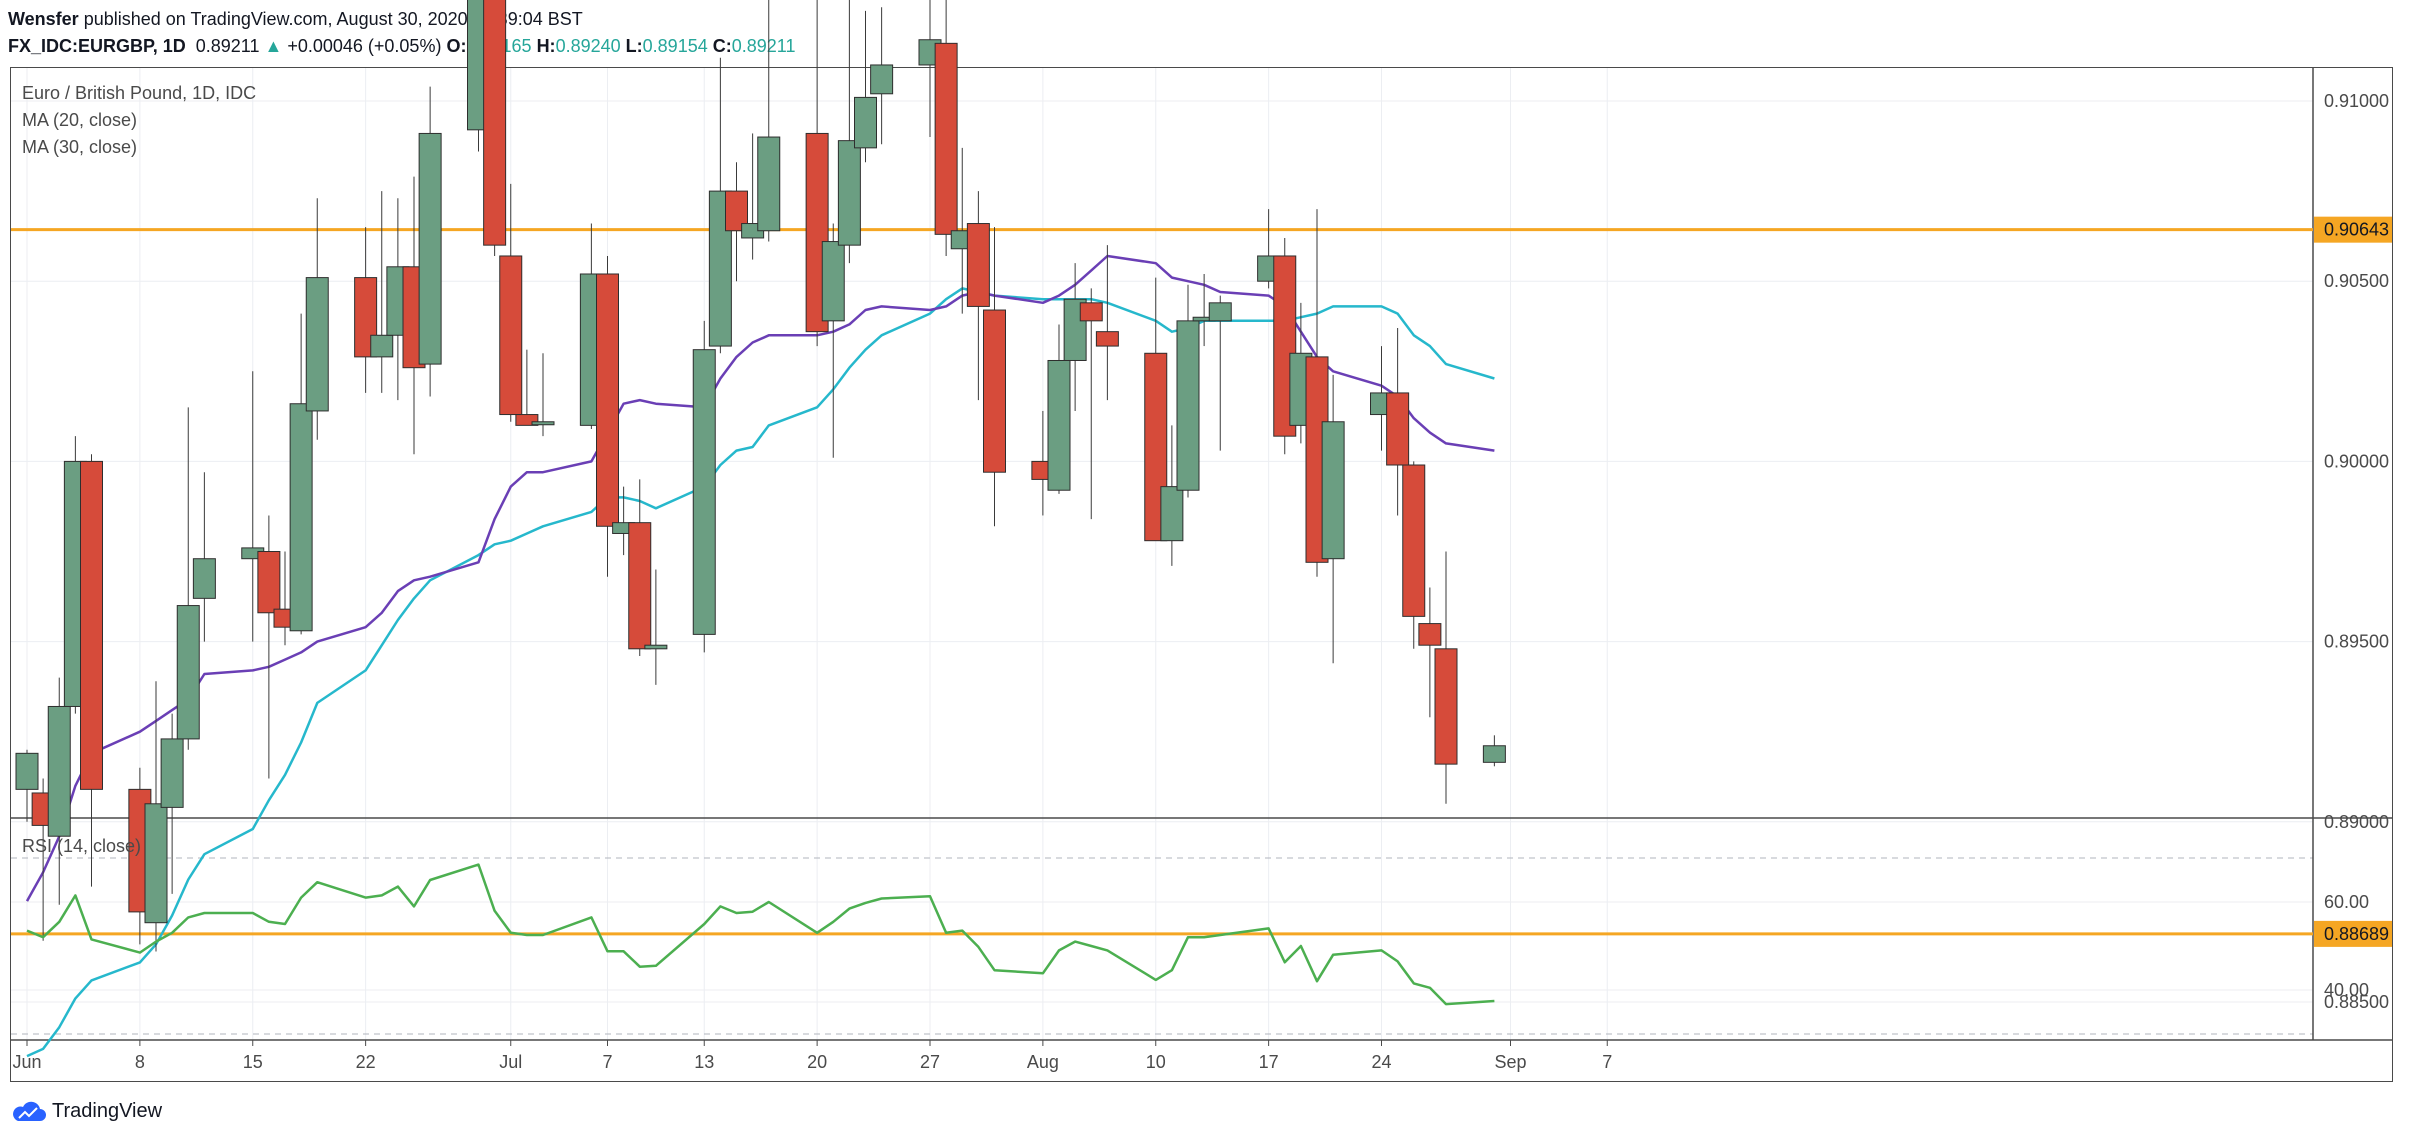 This screenshot has width=2415, height=1139. What do you see at coordinates (366, 1062) in the screenshot?
I see `time-tick-label: 22` at bounding box center [366, 1062].